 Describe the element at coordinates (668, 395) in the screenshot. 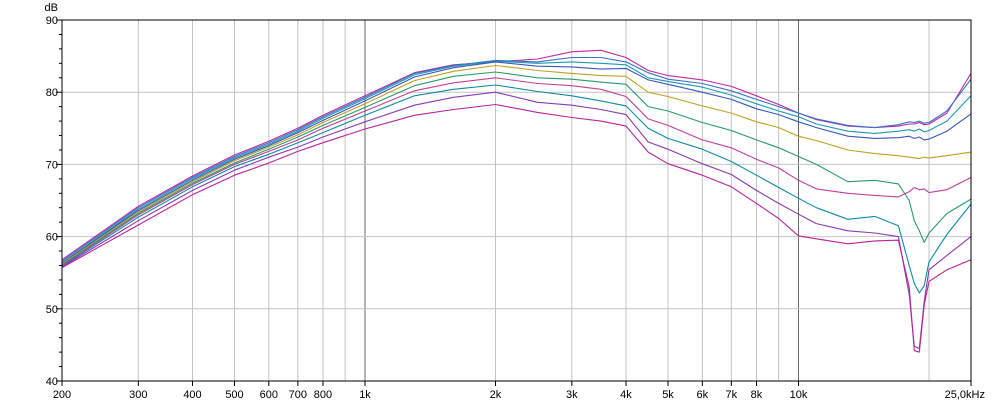

I see `x-tick-label: 5k` at that location.